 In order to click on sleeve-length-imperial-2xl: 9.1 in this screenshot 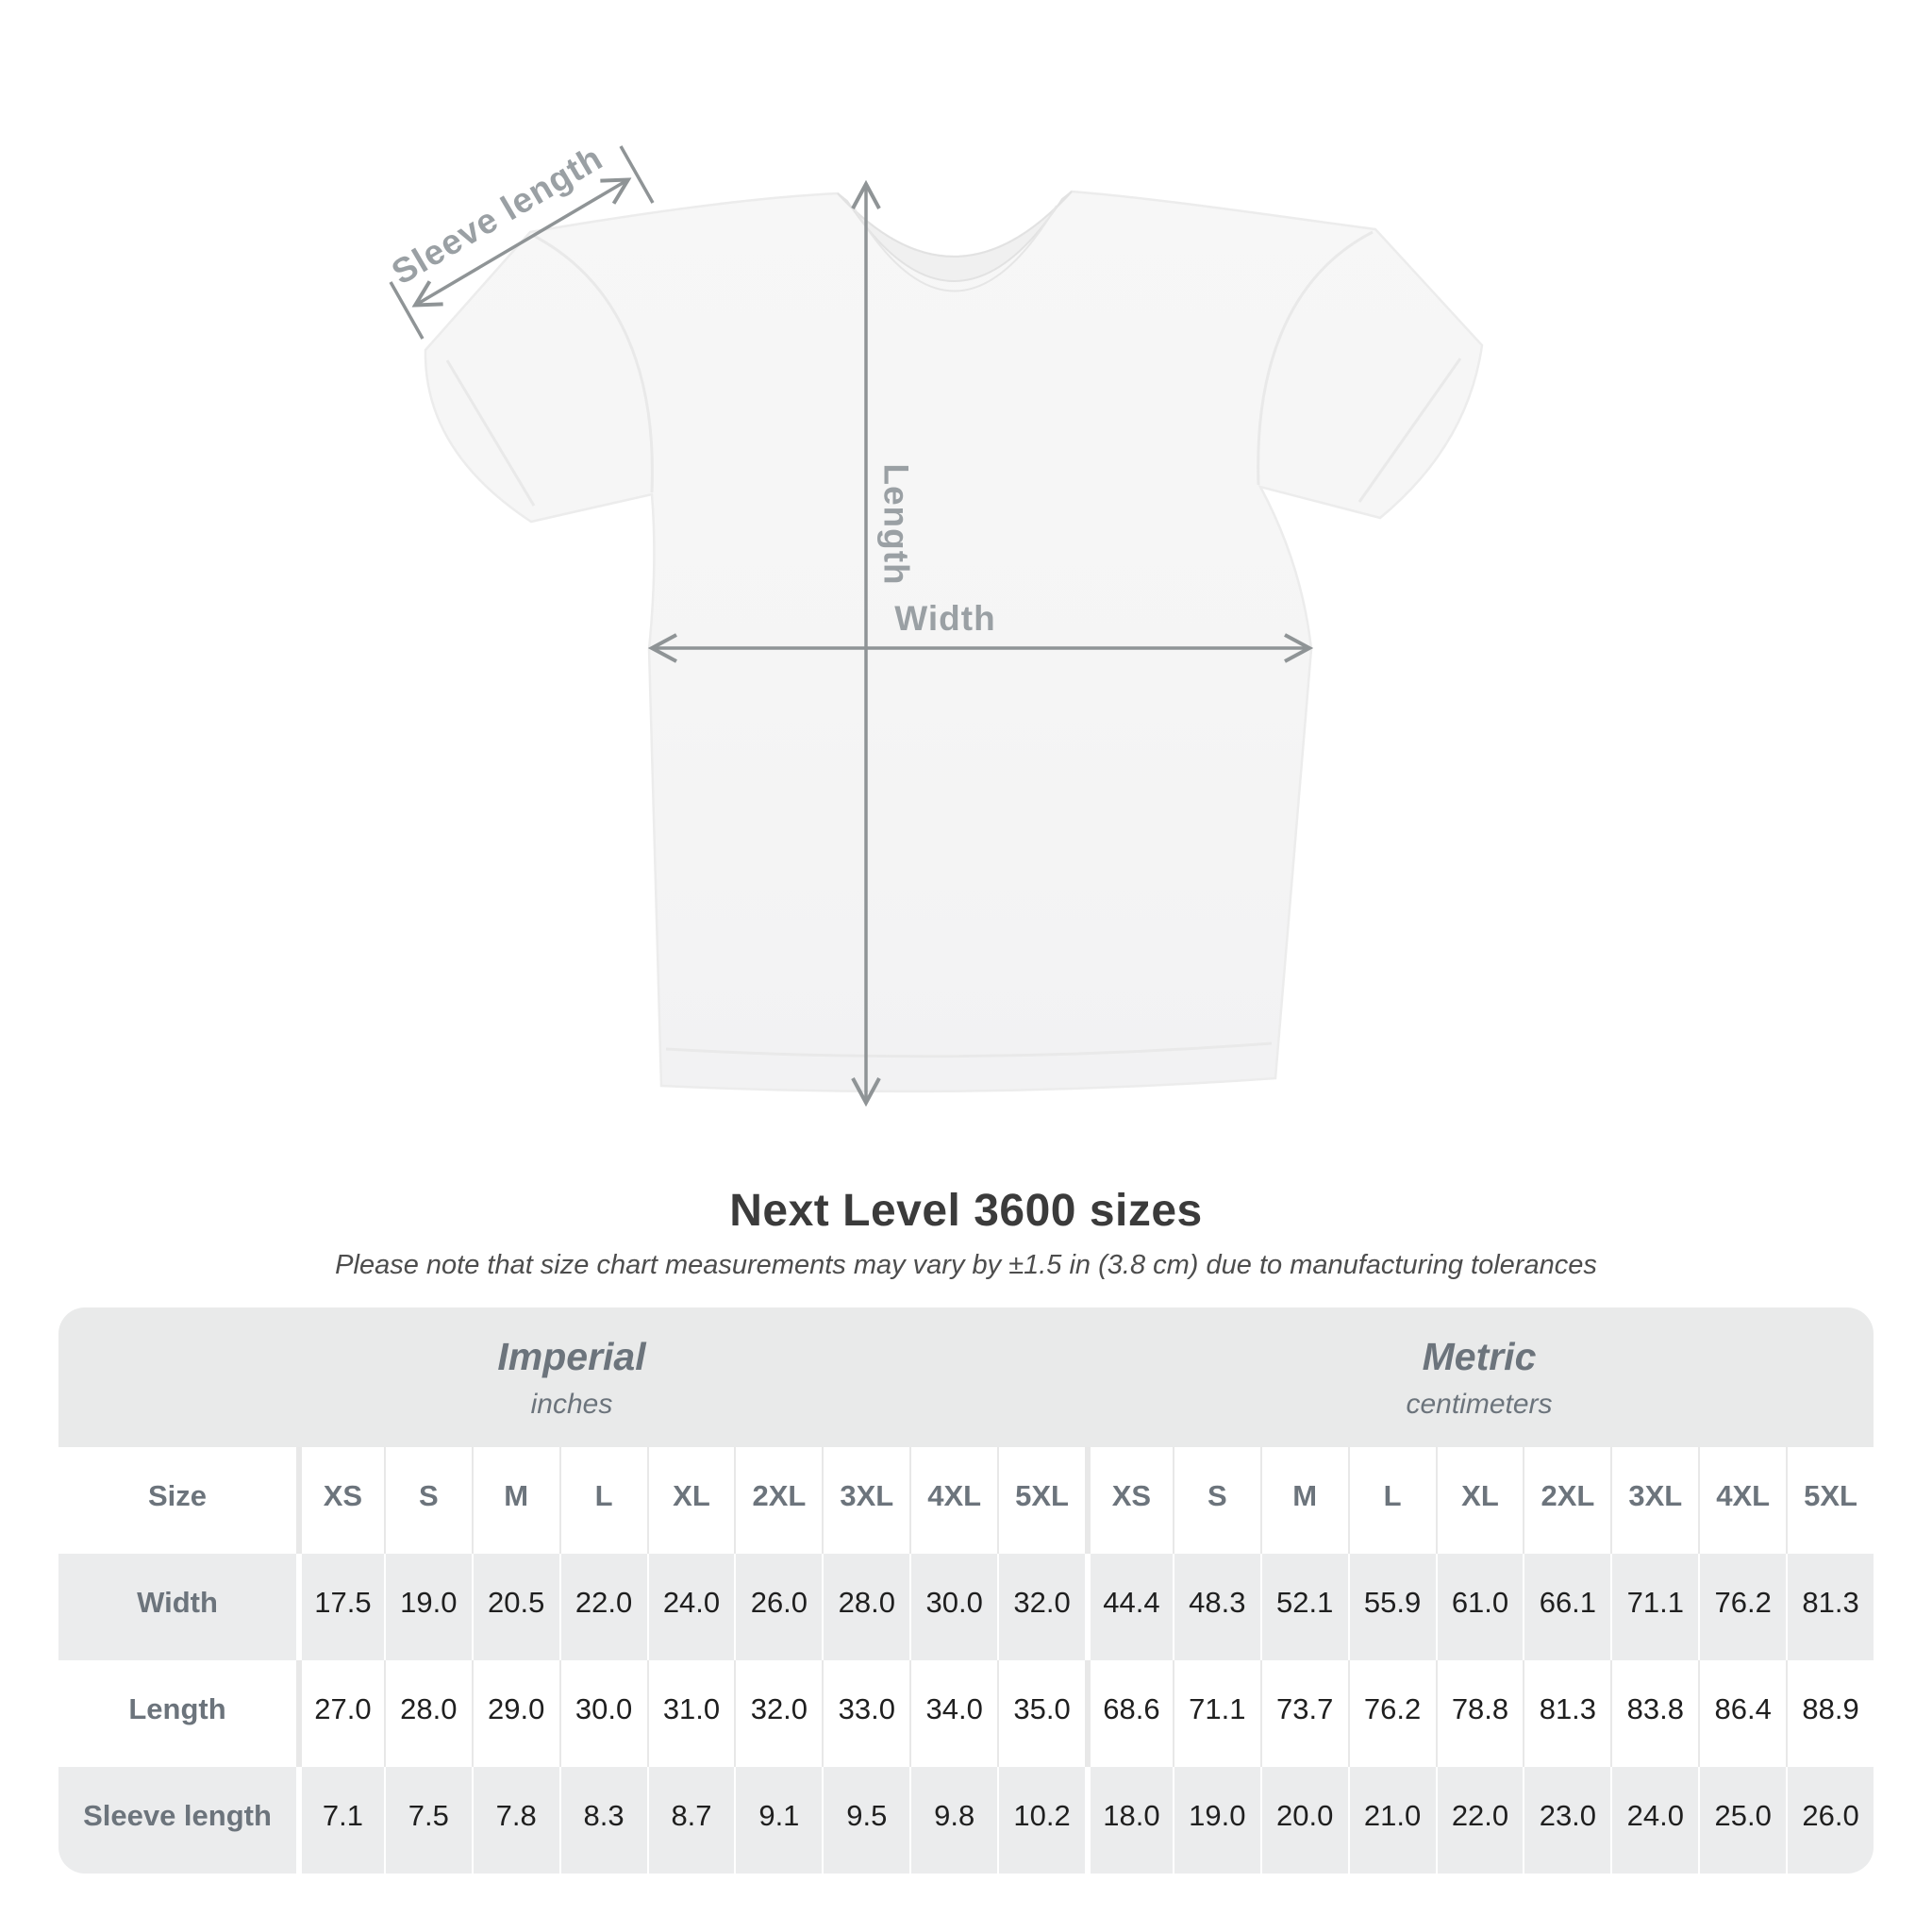, I will do `click(779, 1821)`.